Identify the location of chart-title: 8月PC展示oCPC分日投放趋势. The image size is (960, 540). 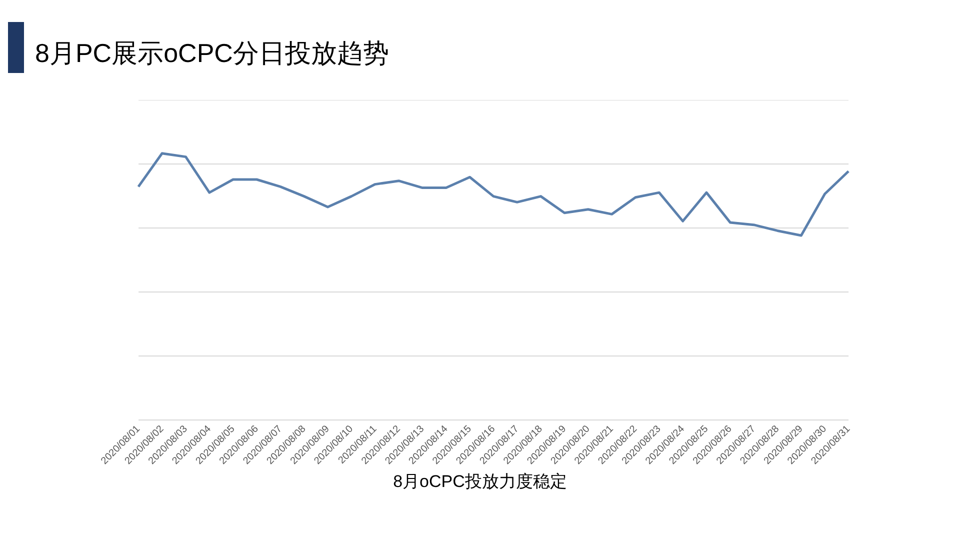
(212, 53).